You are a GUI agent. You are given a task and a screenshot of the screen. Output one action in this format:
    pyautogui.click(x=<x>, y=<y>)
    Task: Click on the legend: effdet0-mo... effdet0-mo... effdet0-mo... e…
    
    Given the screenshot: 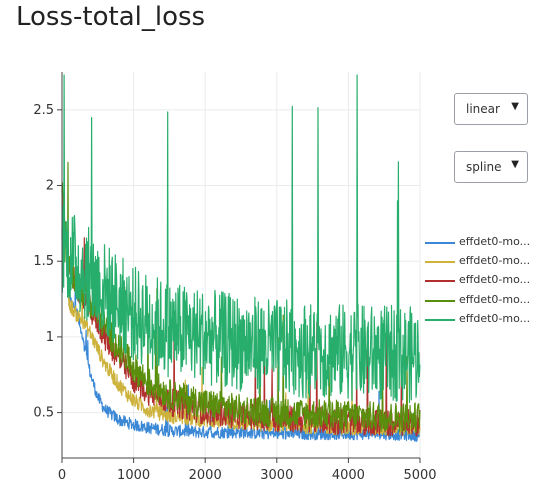 What is the action you would take?
    pyautogui.click(x=489, y=282)
    